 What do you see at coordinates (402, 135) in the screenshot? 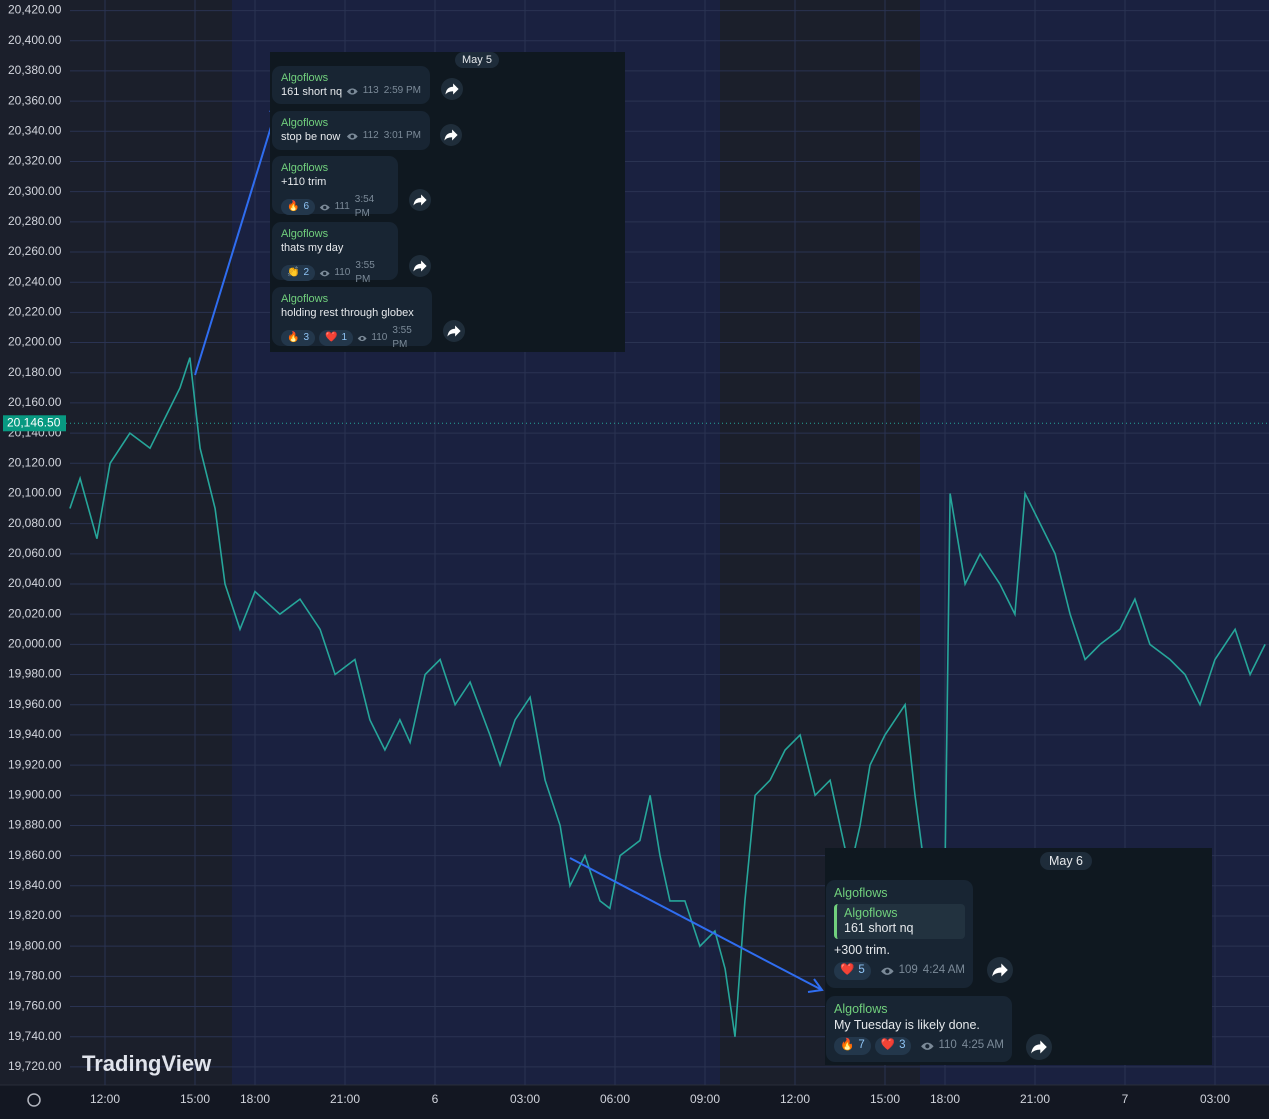
I see `message-time: 3:01 PM` at bounding box center [402, 135].